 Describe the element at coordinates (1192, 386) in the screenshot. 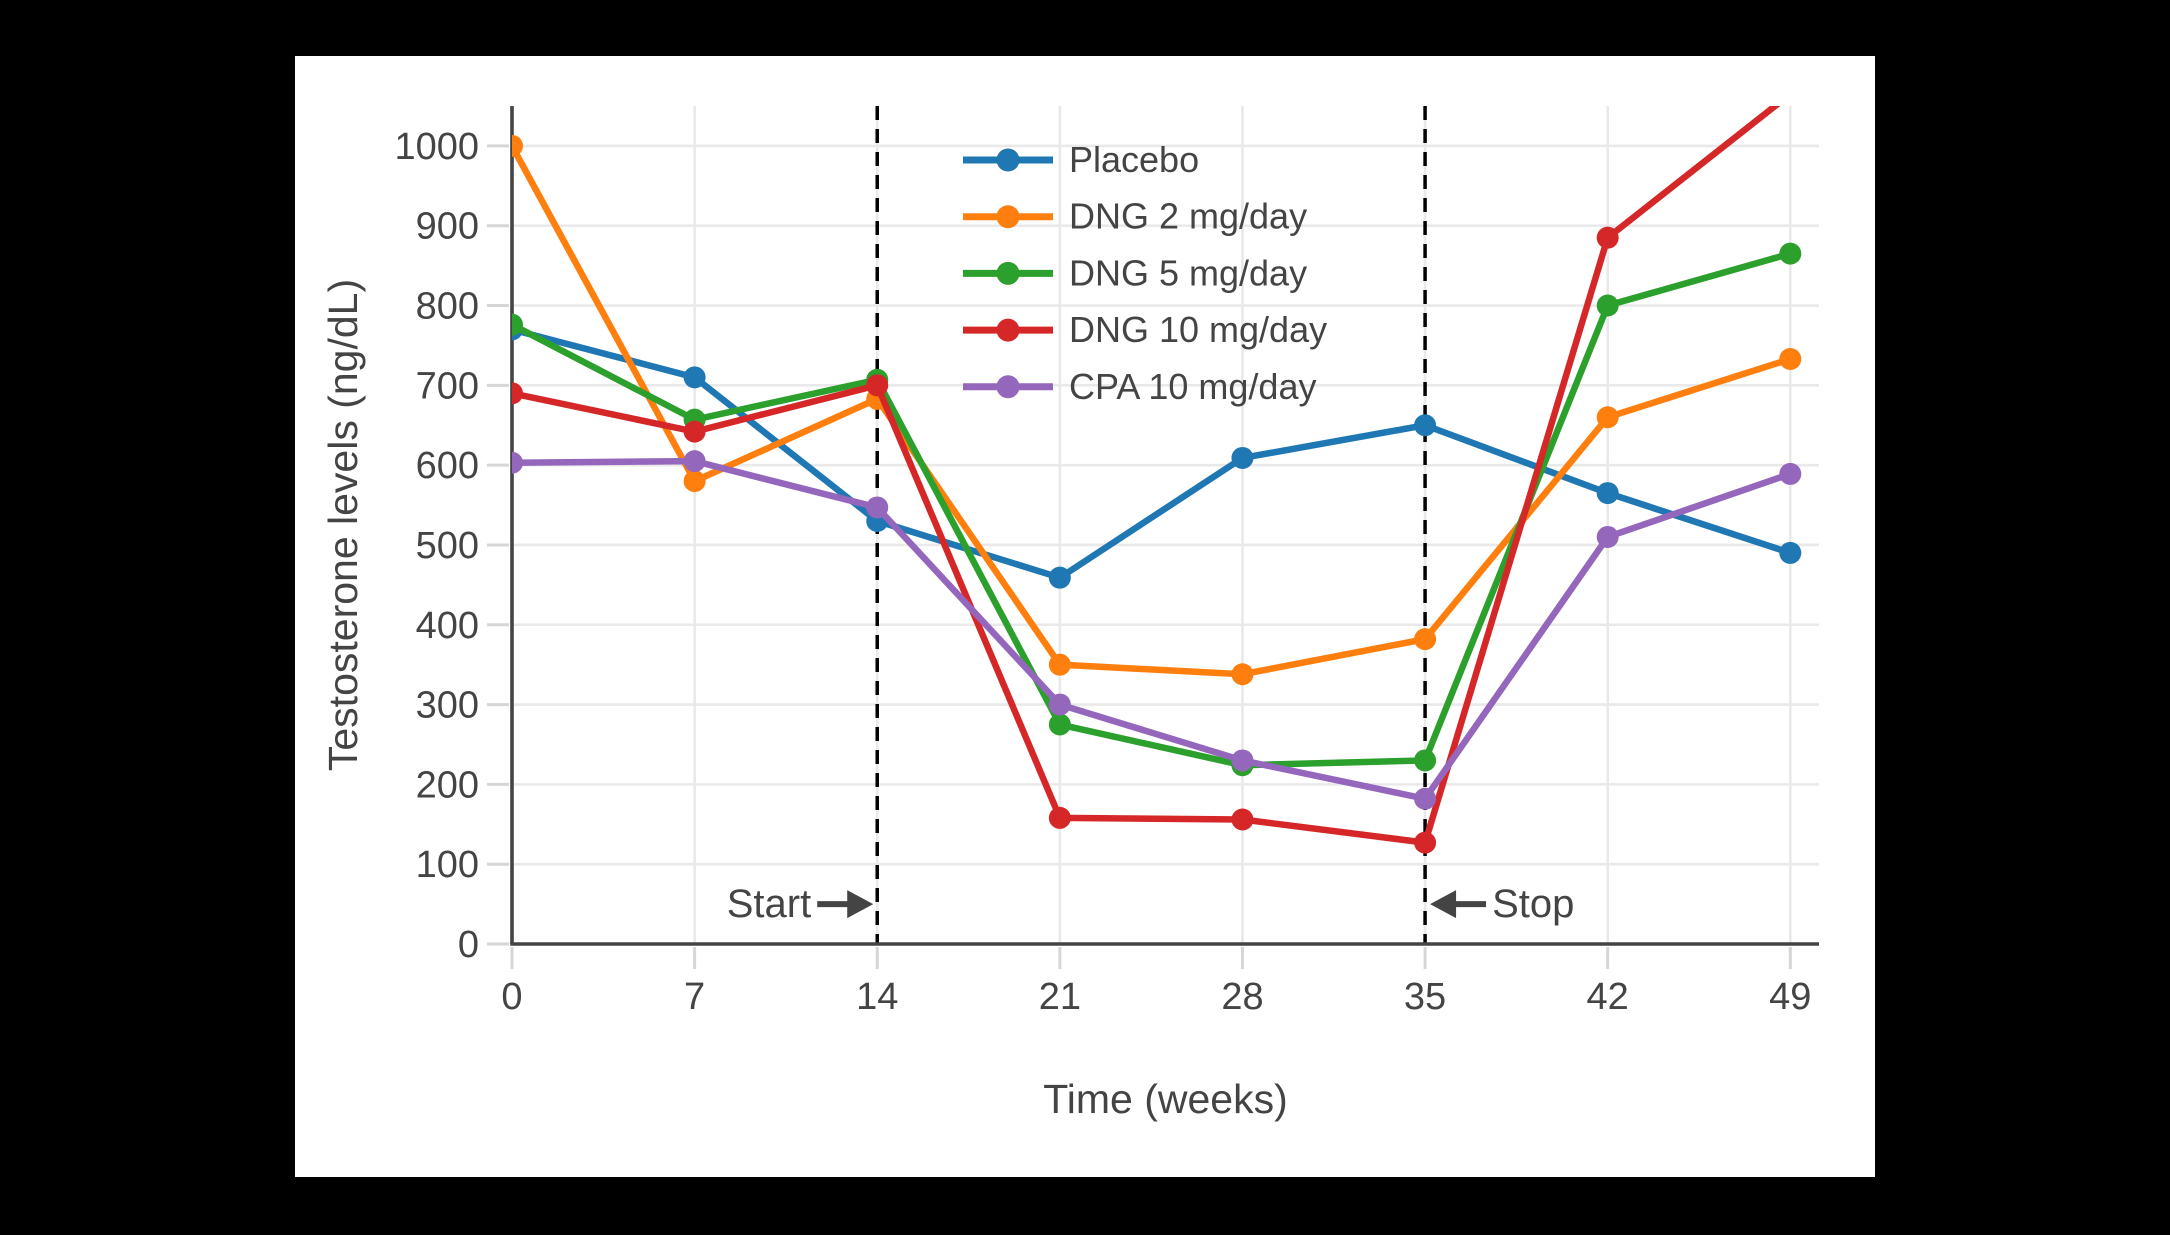

I see `legend-label: CPA 10 mg/day` at that location.